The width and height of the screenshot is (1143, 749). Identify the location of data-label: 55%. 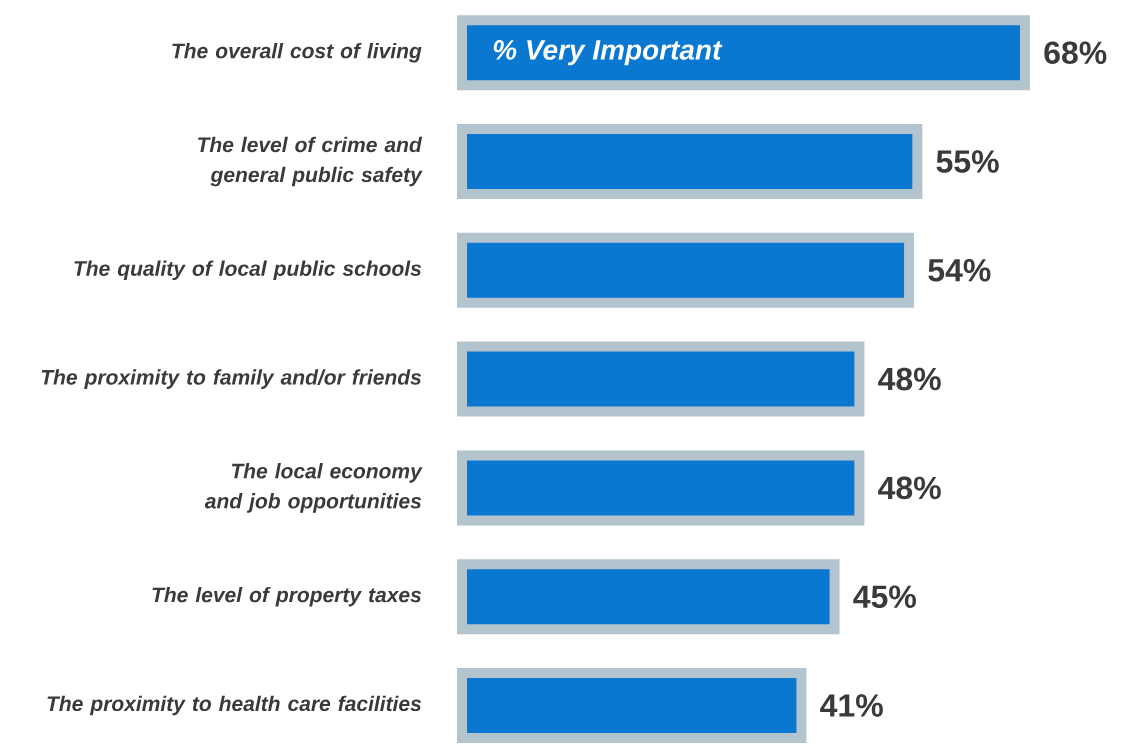
(967, 161).